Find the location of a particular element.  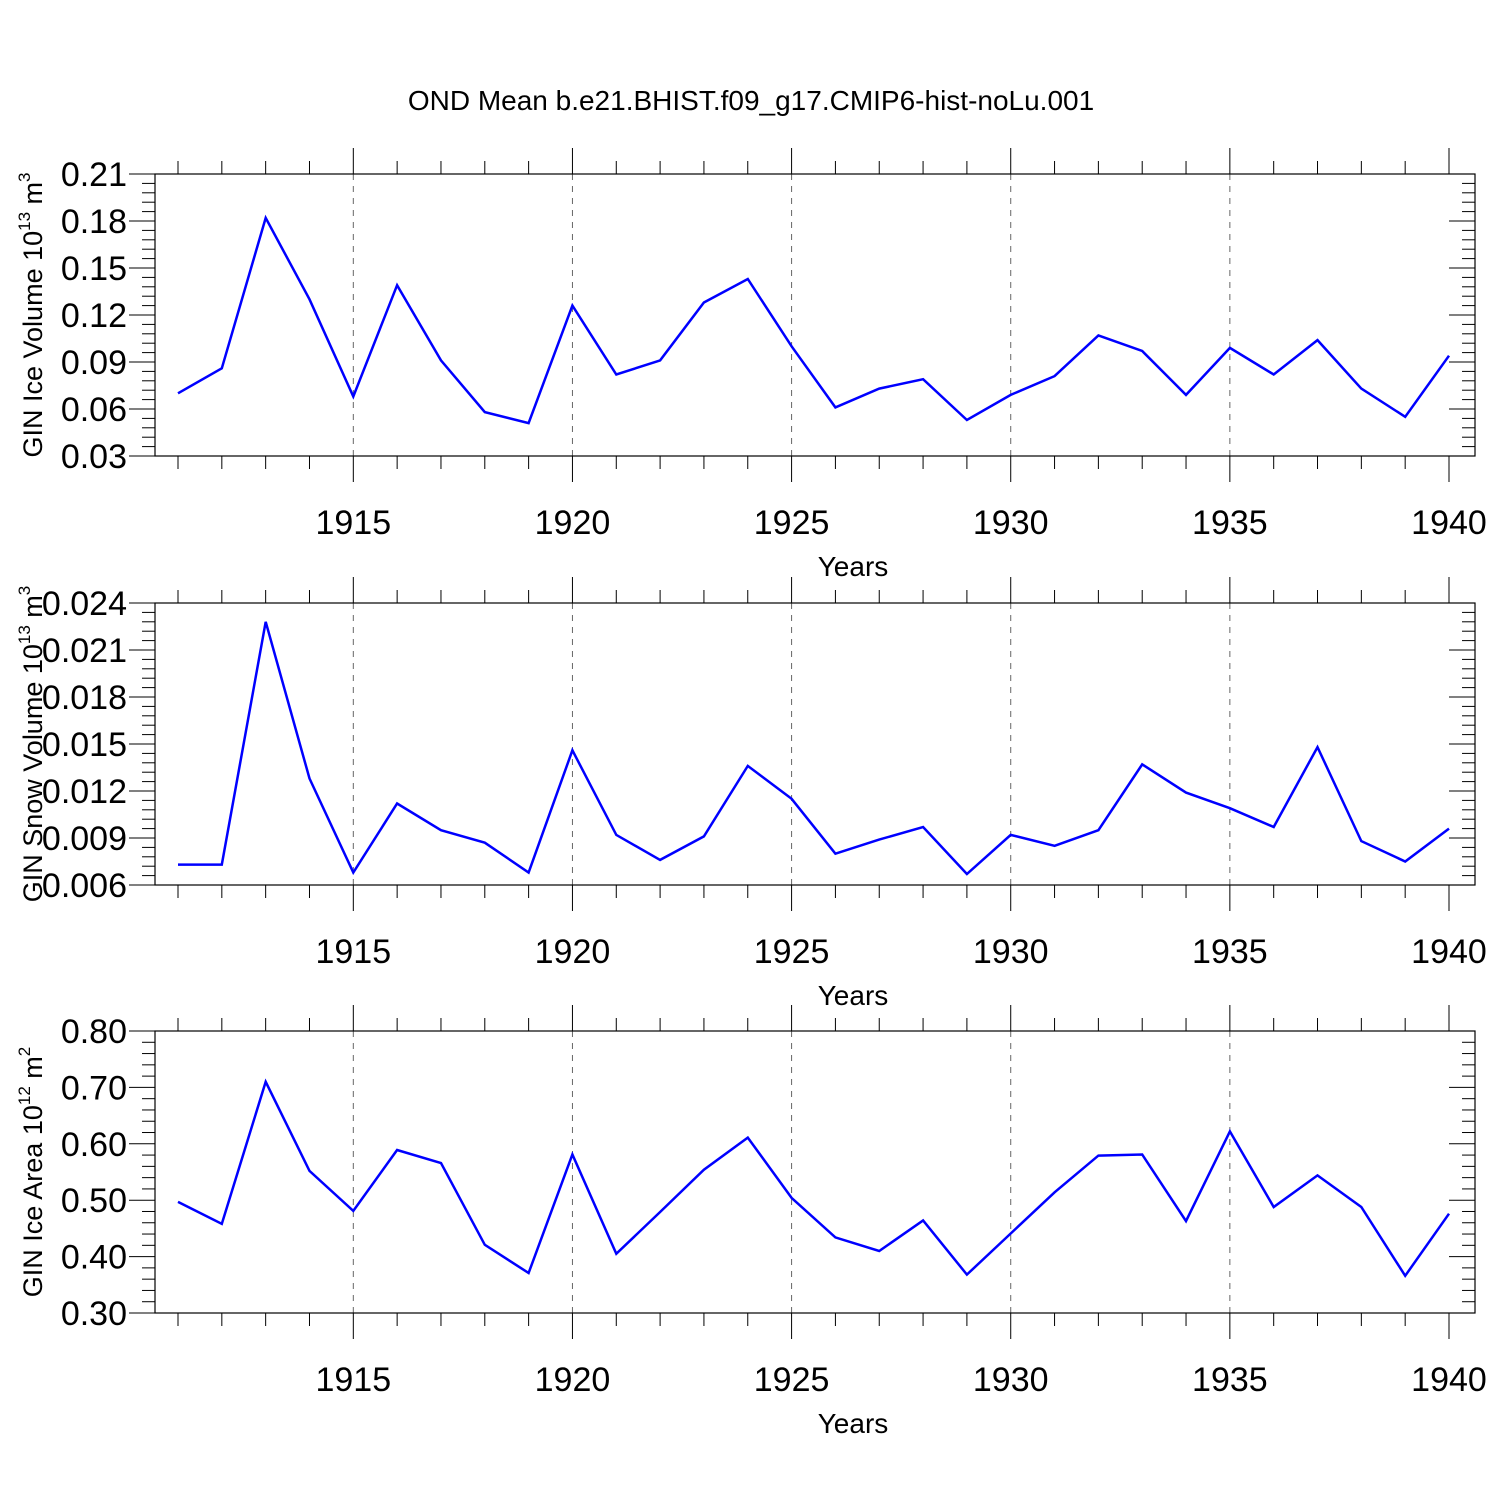

y-tick-label: 0.40 is located at coordinates (94, 1258).